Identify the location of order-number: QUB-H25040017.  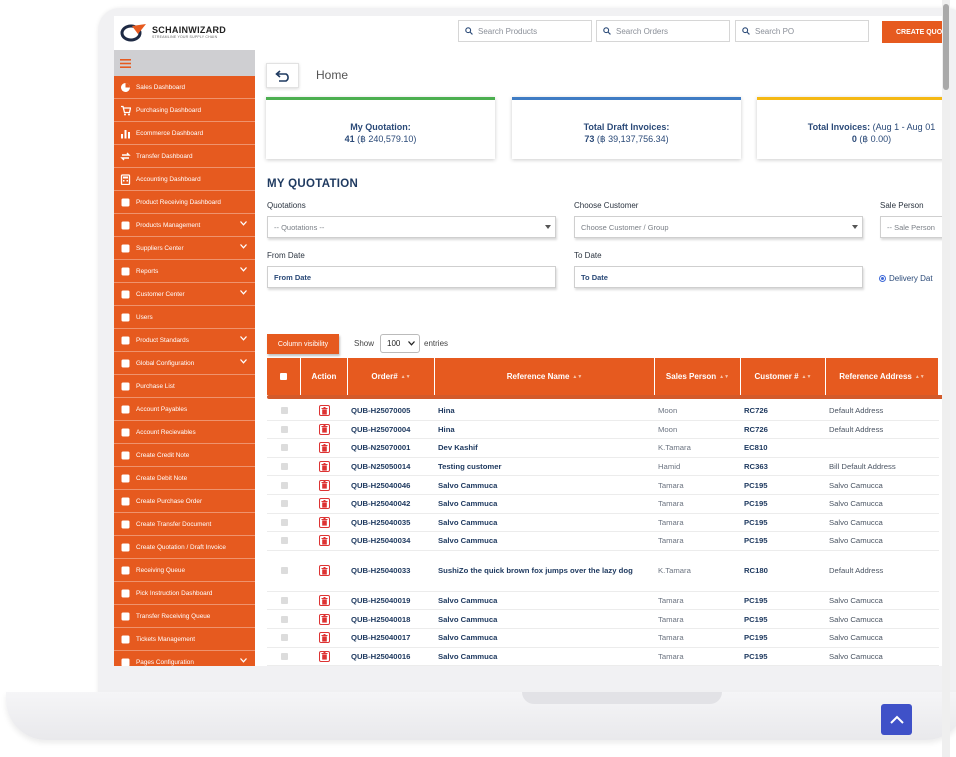
(381, 638).